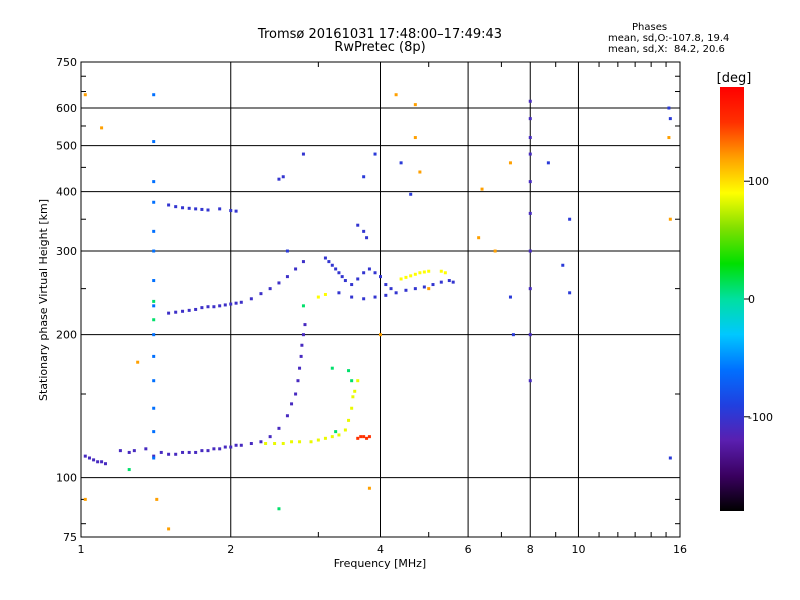 This screenshot has width=800, height=600. I want to click on x-tick-label: 10, so click(578, 549).